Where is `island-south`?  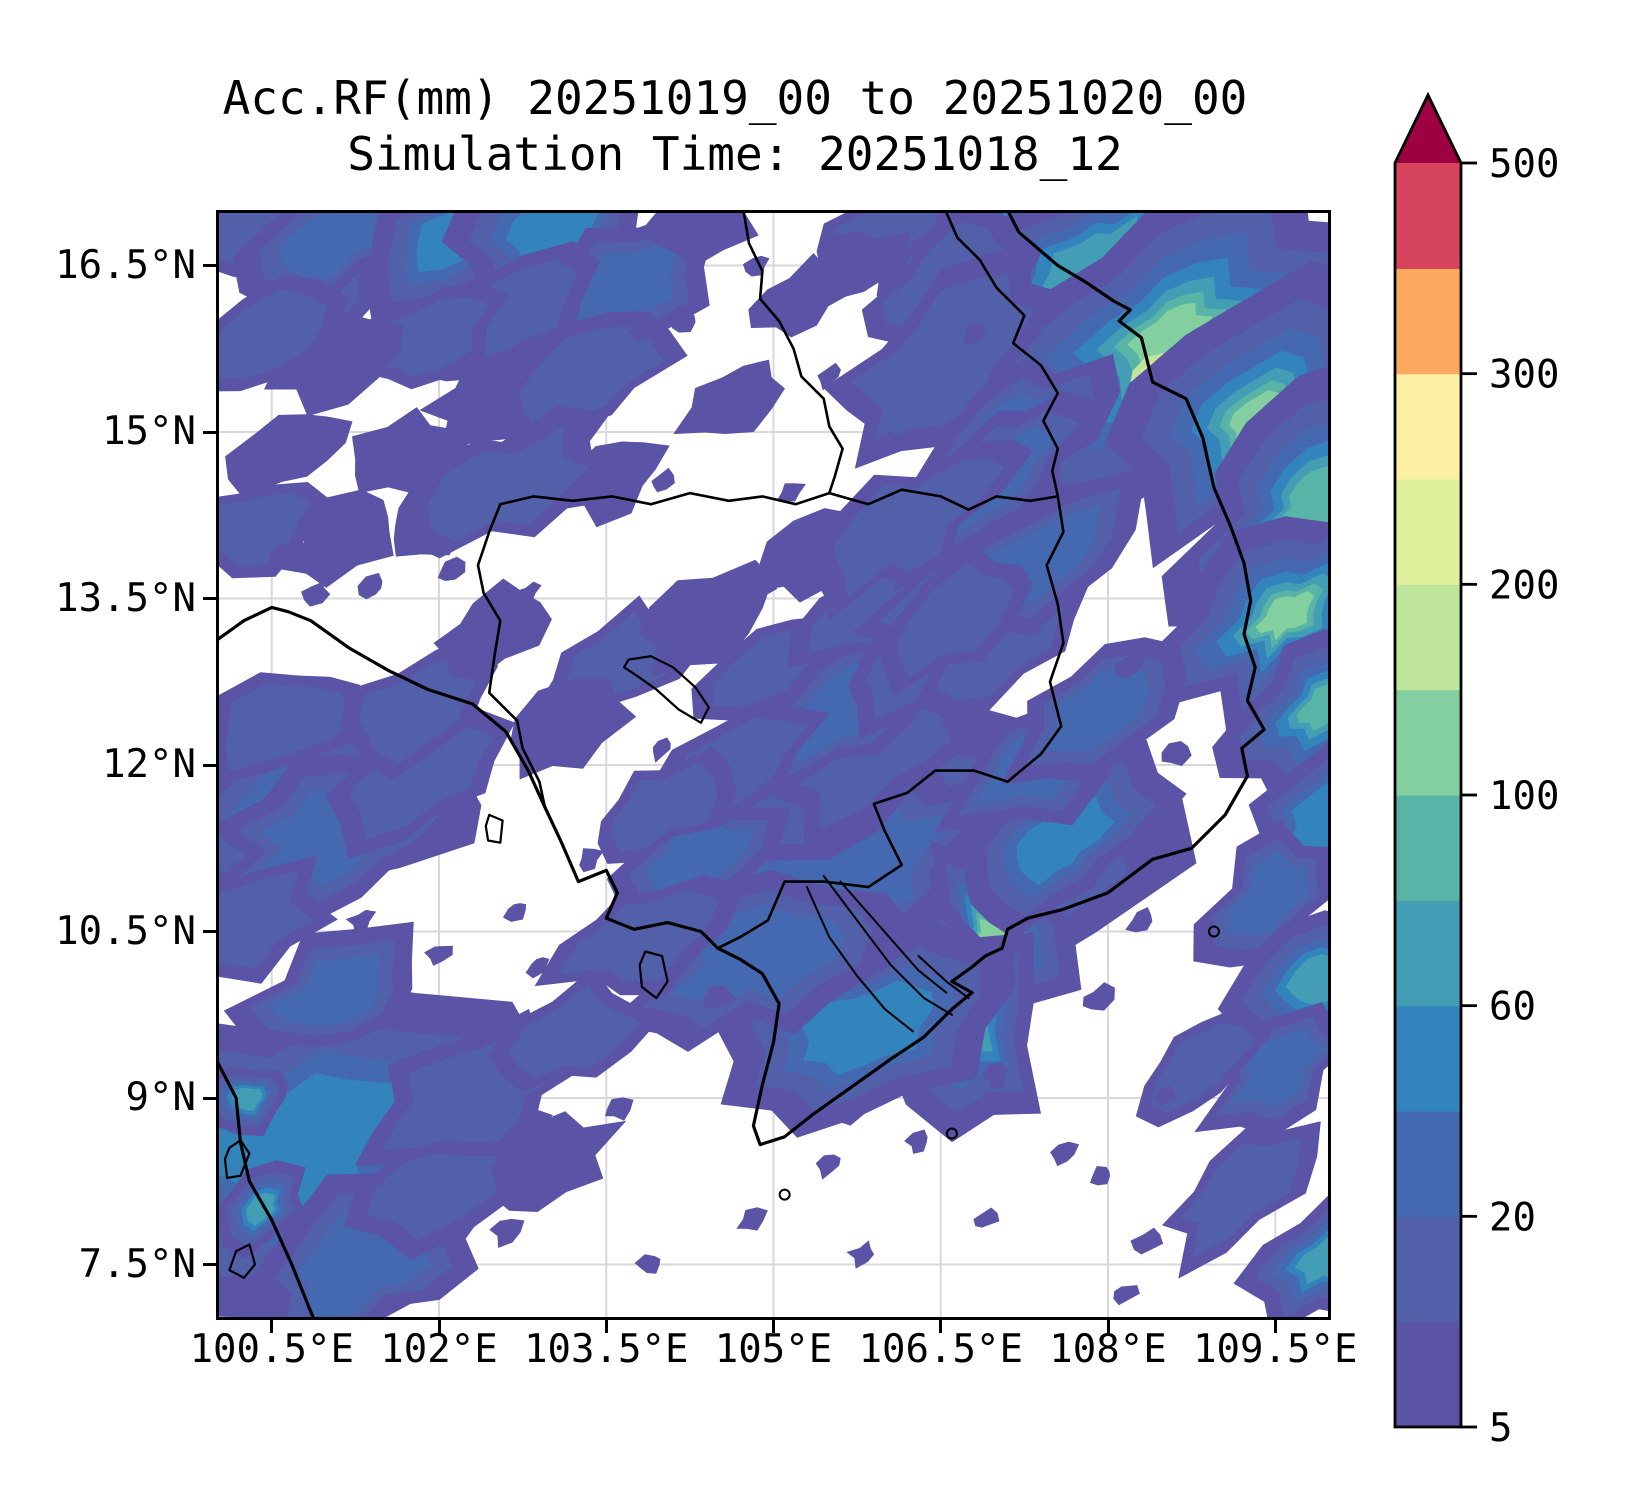
island-south is located at coordinates (242, 1261).